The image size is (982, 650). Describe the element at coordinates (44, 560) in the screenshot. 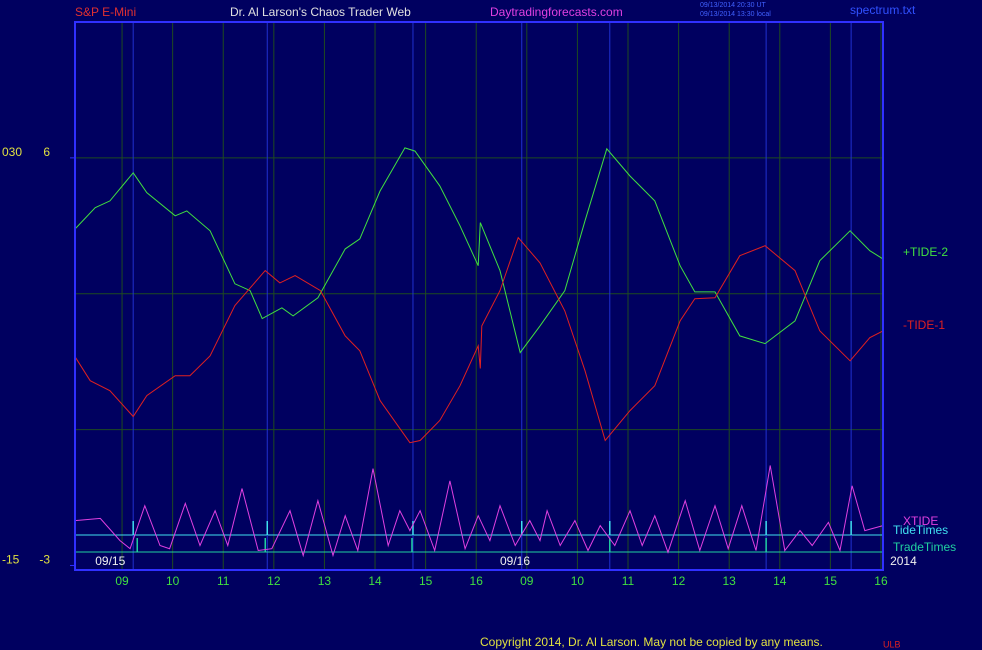

I see `y-tick-label: -3` at that location.